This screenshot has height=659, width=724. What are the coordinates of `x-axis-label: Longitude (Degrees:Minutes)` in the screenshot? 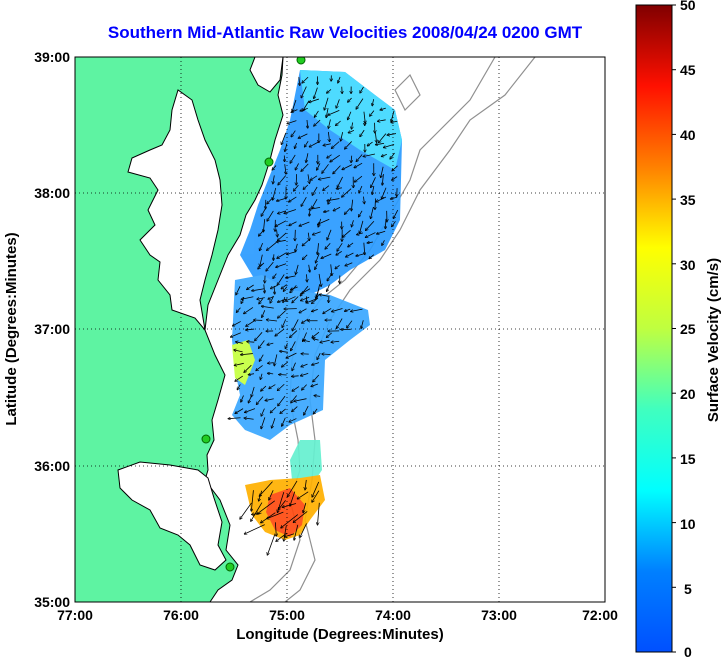 It's located at (340, 634).